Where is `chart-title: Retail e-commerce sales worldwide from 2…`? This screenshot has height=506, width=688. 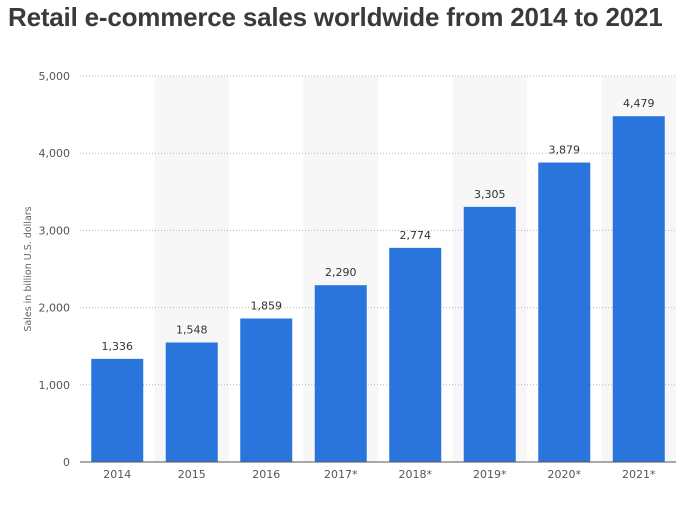 chart-title: Retail e-commerce sales worldwide from 2… is located at coordinates (335, 17).